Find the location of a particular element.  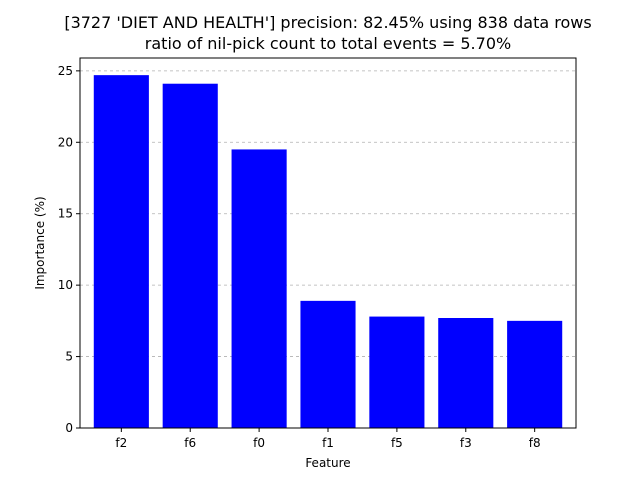

y-tick-label: 20 is located at coordinates (65, 142).